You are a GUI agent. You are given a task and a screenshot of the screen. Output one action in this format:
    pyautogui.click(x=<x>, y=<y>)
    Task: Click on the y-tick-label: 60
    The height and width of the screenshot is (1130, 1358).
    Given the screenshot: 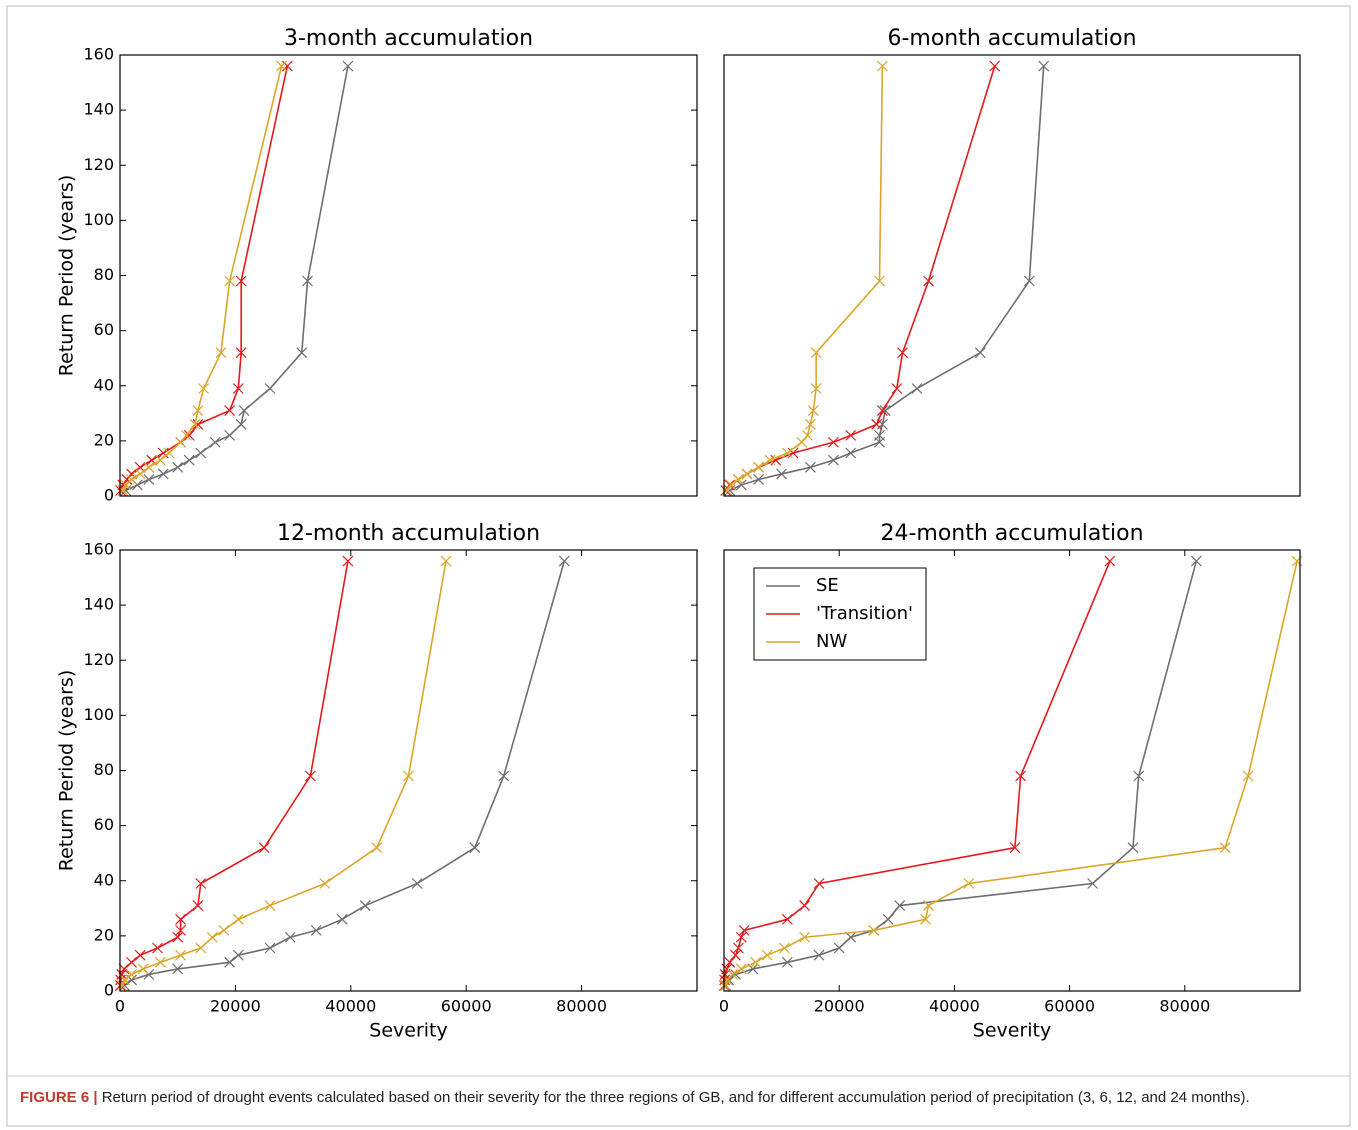 What is the action you would take?
    pyautogui.click(x=104, y=824)
    